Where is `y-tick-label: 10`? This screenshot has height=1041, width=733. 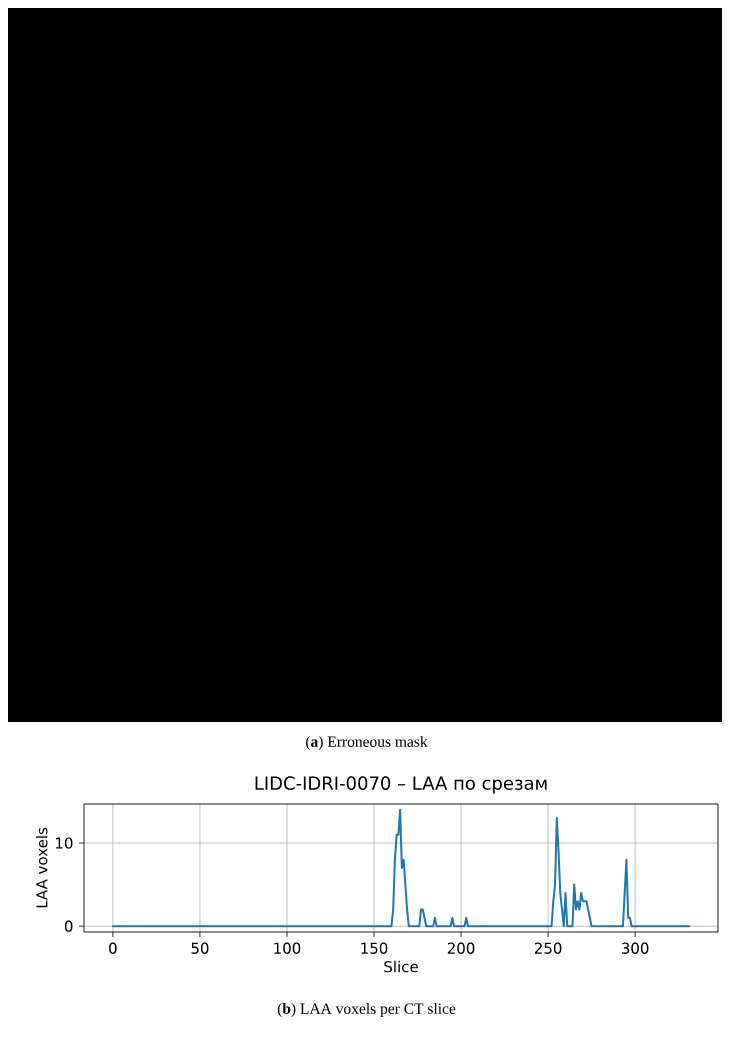 y-tick-label: 10 is located at coordinates (64, 843).